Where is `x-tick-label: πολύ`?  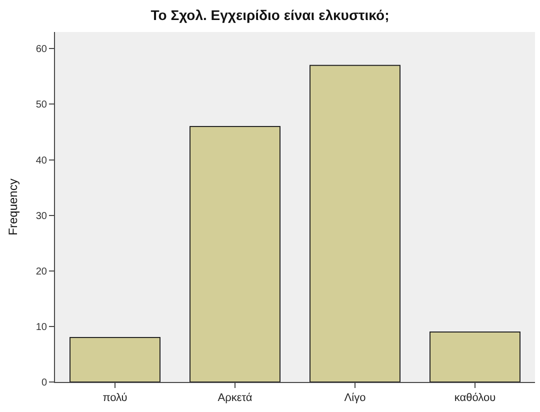
x-tick-label: πολύ is located at coordinates (115, 398).